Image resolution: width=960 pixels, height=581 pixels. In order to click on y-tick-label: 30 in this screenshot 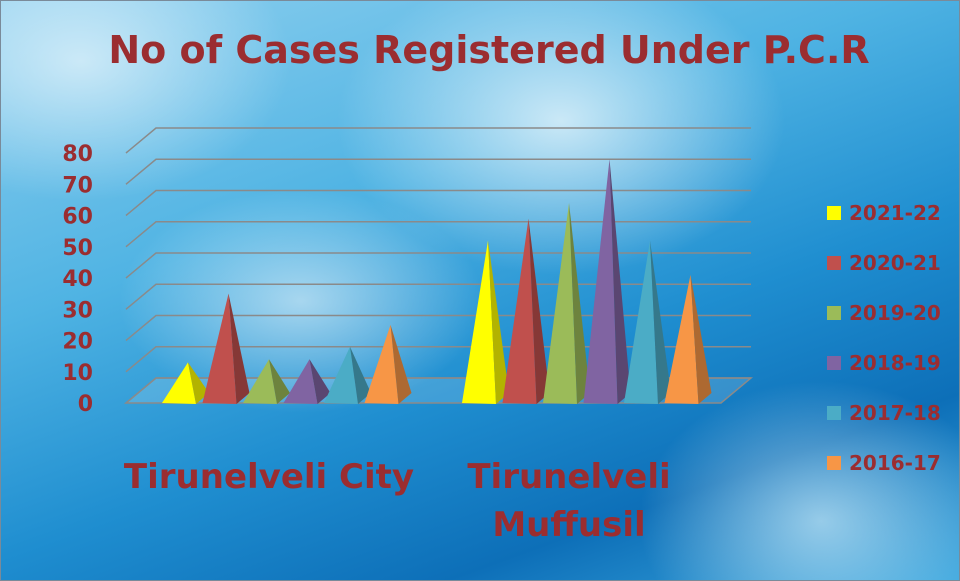, I will do `click(77, 310)`.